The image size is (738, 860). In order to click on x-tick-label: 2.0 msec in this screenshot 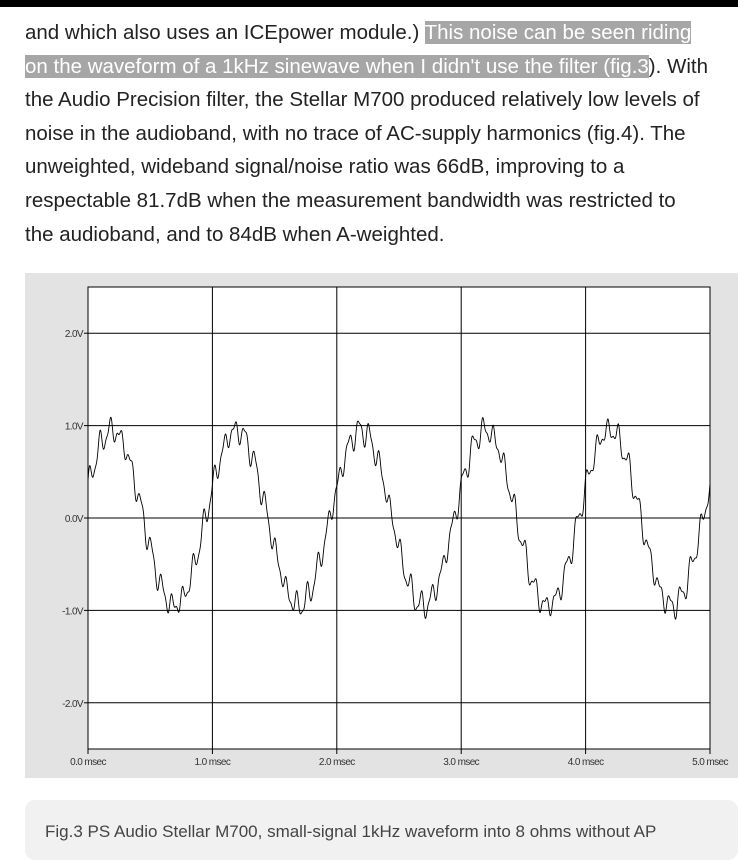, I will do `click(337, 762)`.